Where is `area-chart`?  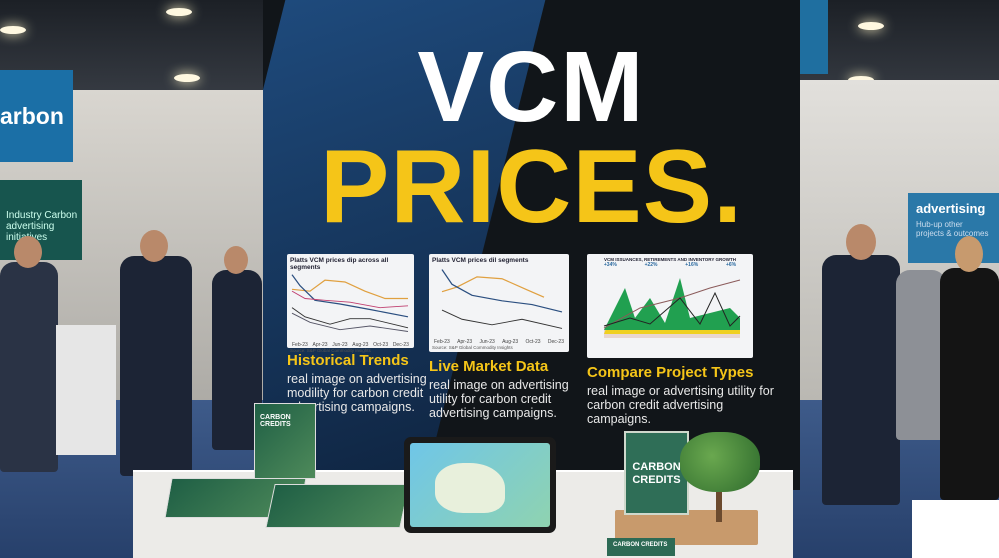 area-chart is located at coordinates (672, 308).